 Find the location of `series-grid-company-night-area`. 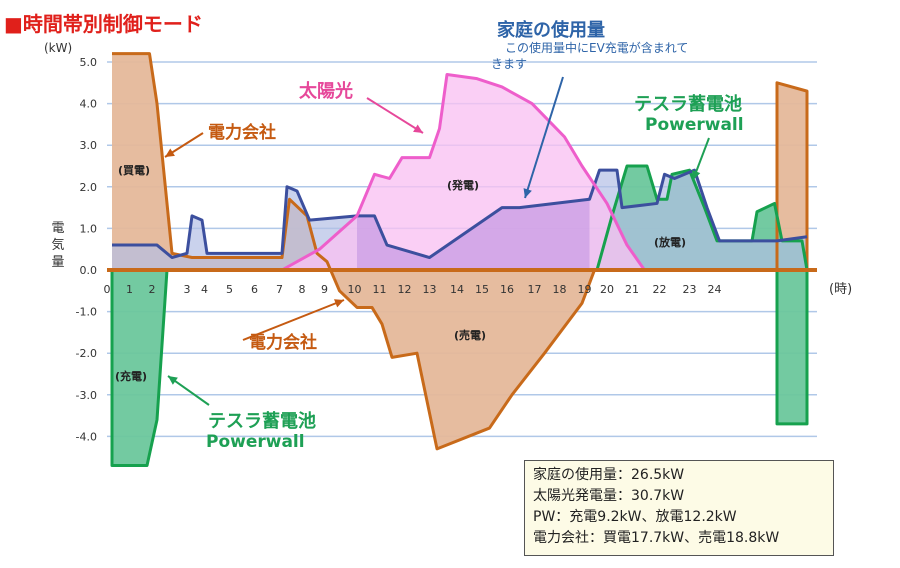

series-grid-company-night-area is located at coordinates (792, 176).